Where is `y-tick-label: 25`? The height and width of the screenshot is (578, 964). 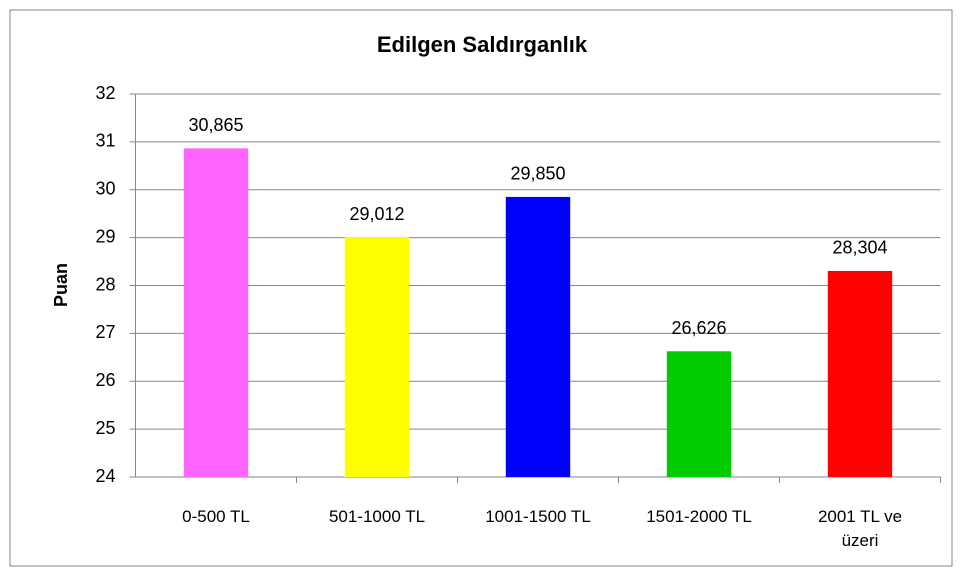
y-tick-label: 25 is located at coordinates (105, 428).